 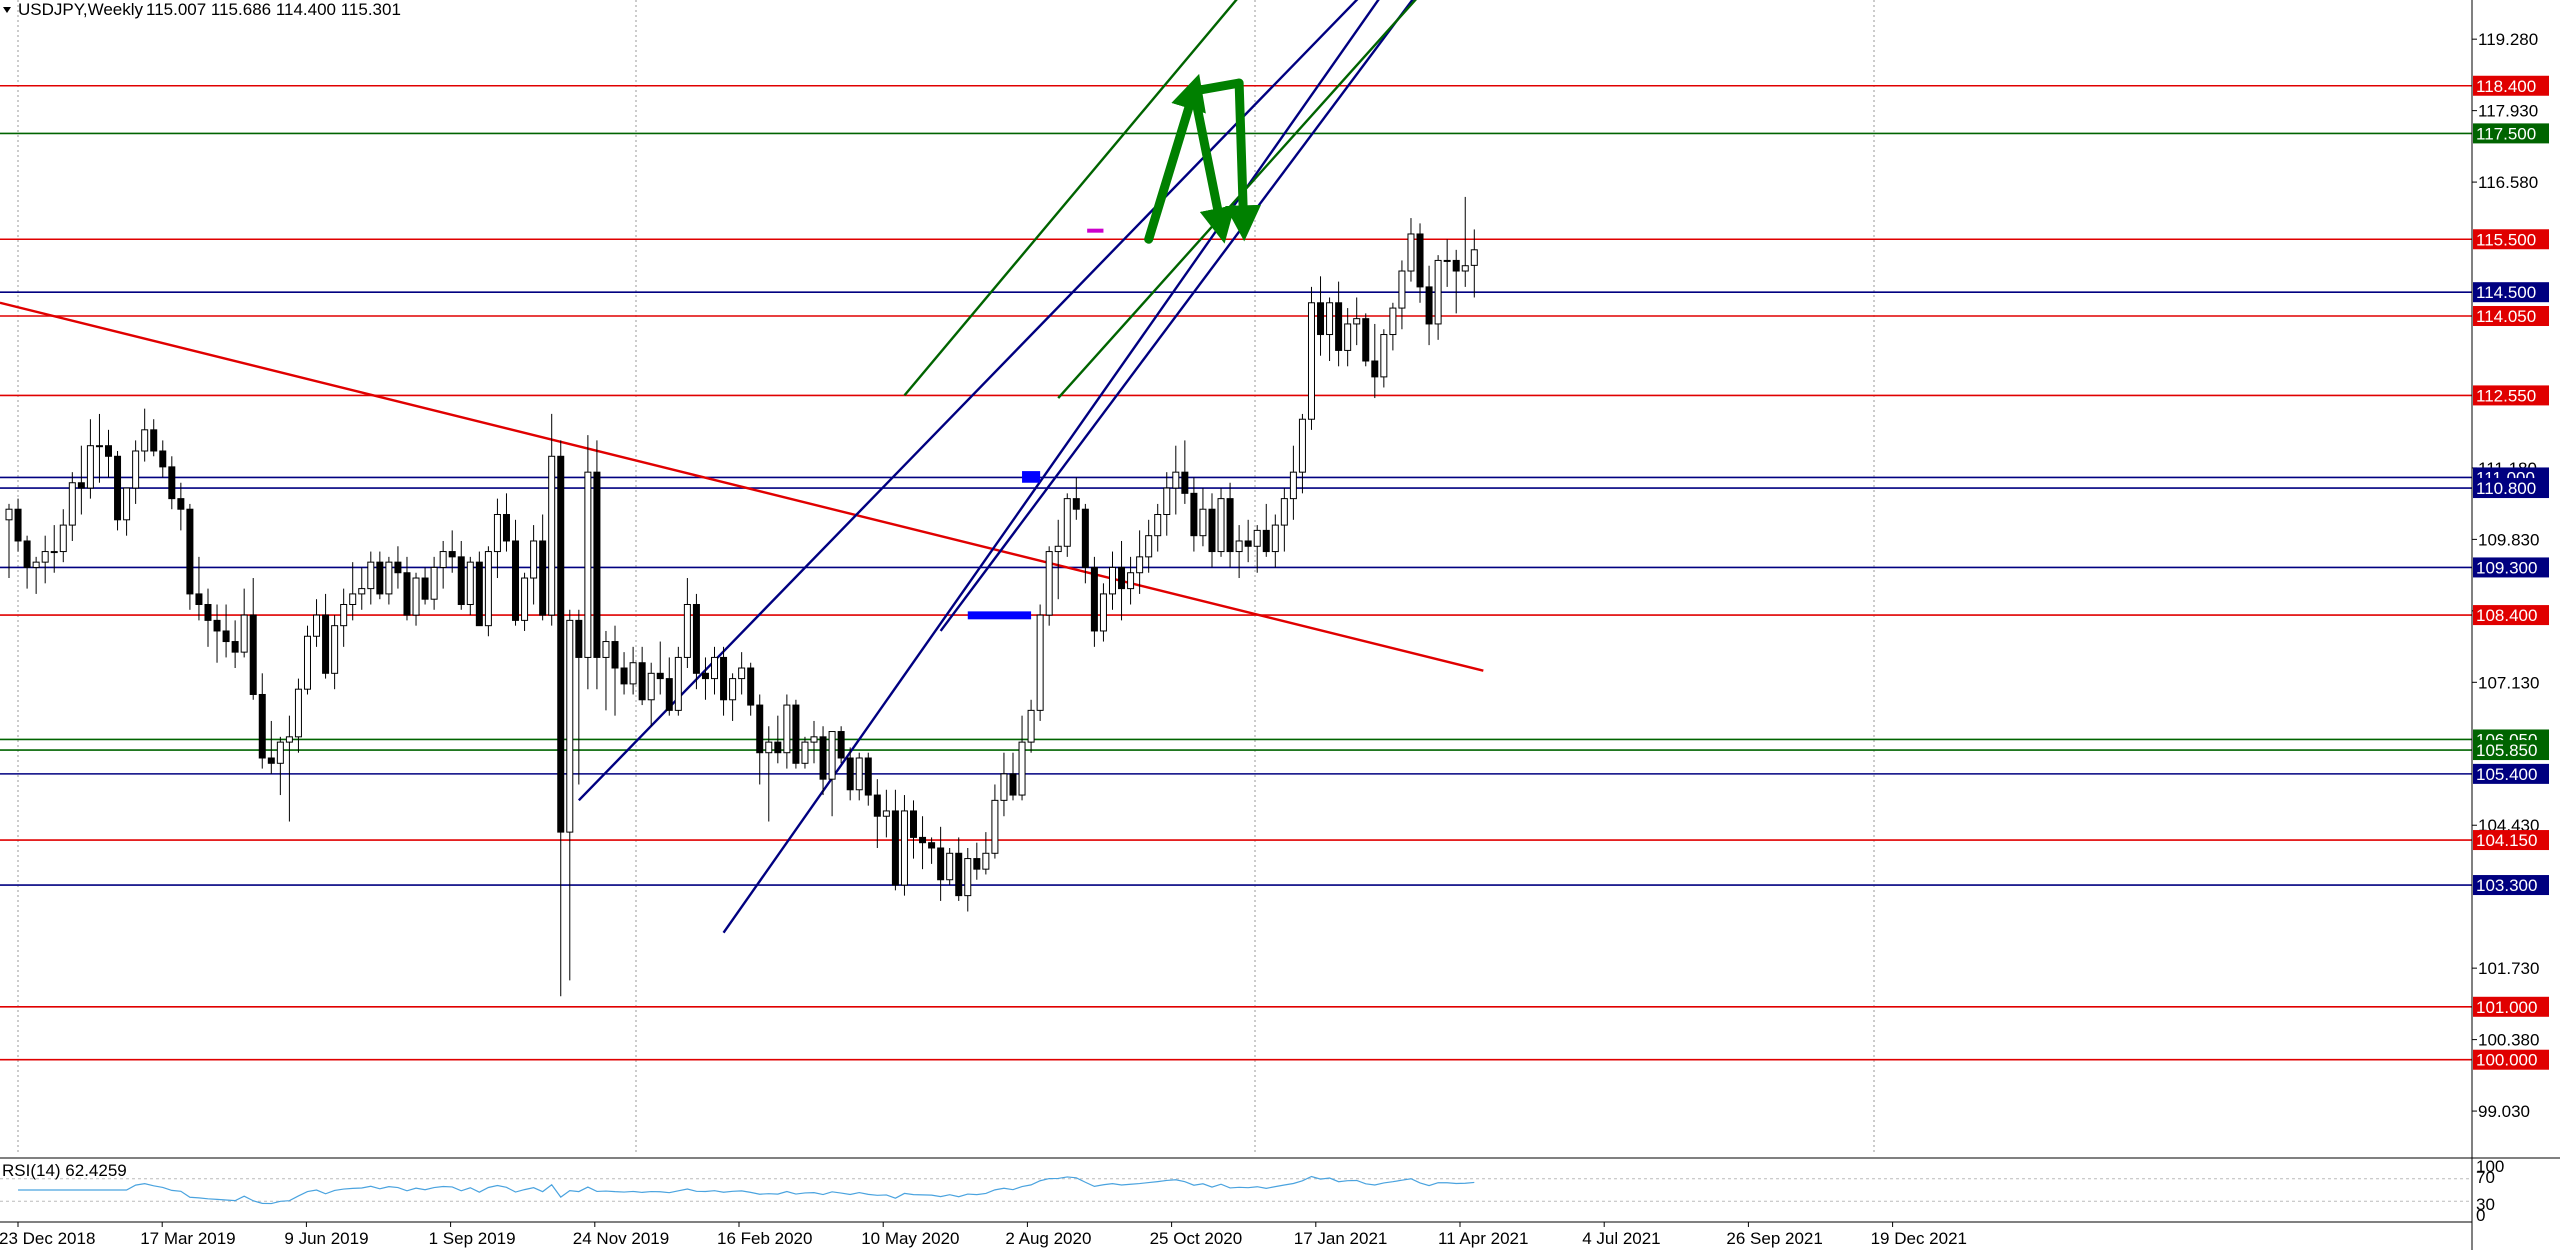 I want to click on x-tick-label: 23 Dec 2018, so click(x=47, y=1238).